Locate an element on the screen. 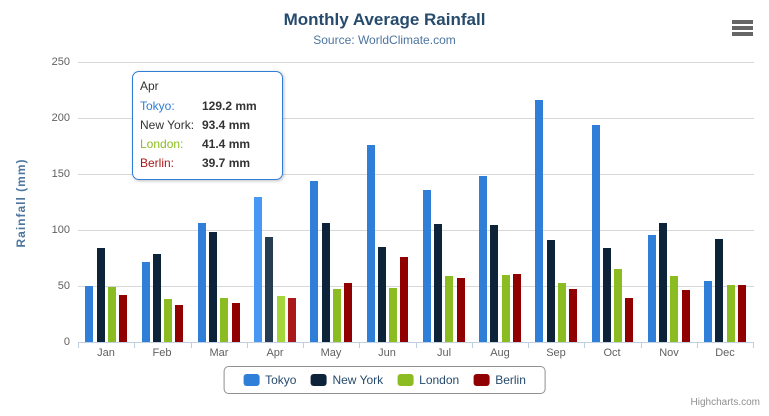 The height and width of the screenshot is (416, 769). bar-berlin-jan is located at coordinates (123, 318).